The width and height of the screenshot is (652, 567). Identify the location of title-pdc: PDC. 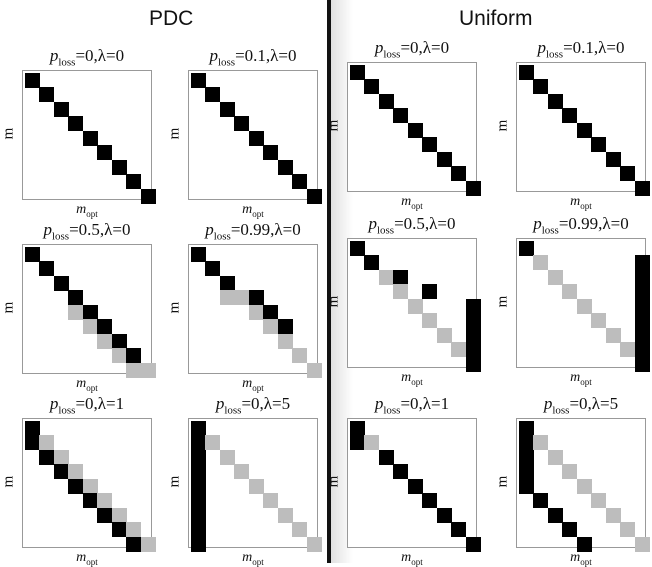
(171, 18).